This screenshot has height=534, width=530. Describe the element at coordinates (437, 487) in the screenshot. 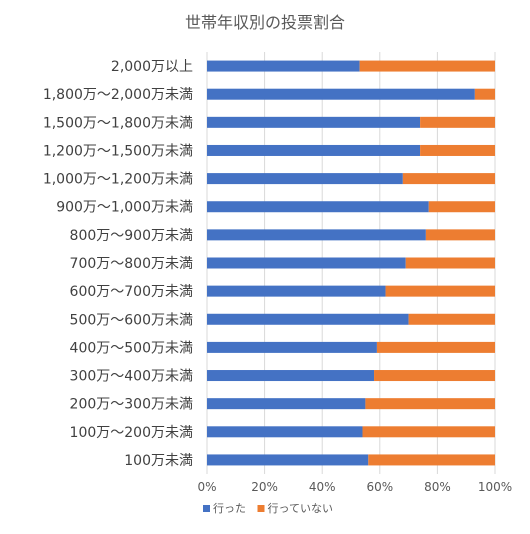

I see `x-tick-label: 80%` at that location.